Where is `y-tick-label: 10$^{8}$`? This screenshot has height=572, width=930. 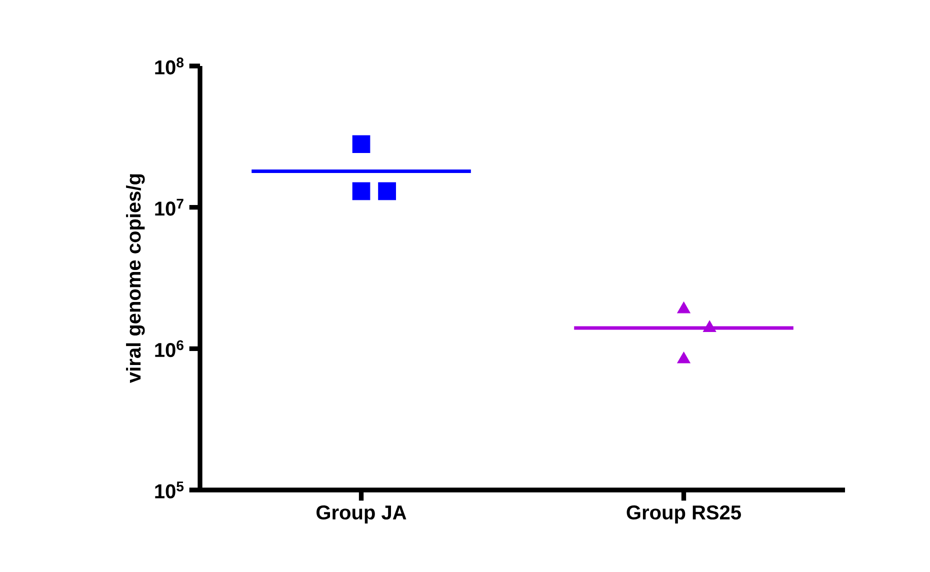 y-tick-label: 10$^{8}$ is located at coordinates (169, 66).